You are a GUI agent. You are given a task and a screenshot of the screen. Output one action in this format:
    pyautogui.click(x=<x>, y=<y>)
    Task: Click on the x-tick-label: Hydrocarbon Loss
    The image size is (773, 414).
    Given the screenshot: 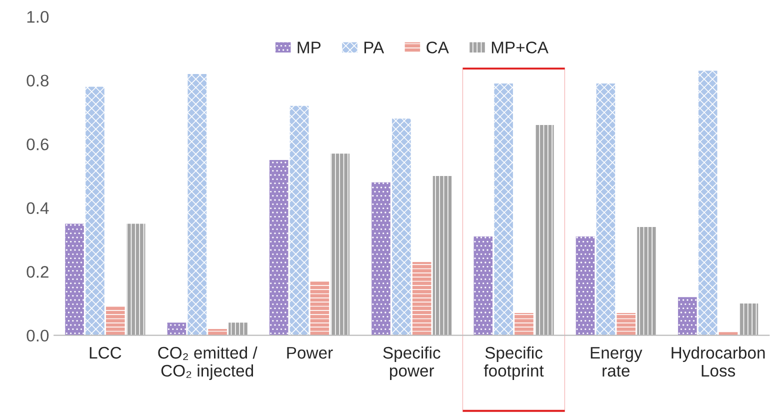 What is the action you would take?
    pyautogui.click(x=718, y=361)
    